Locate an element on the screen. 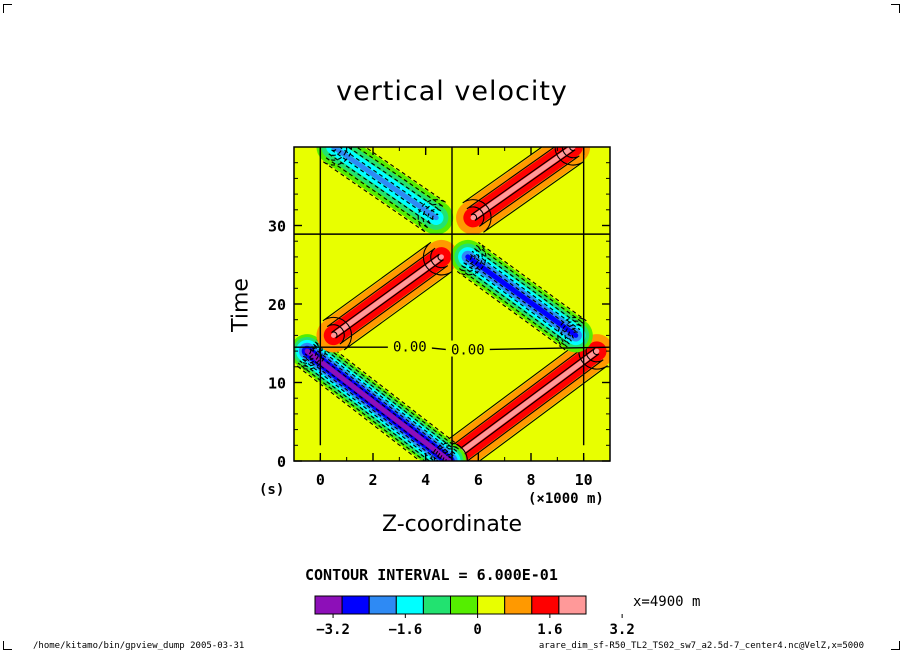  y-tick-label: 20 is located at coordinates (277, 305).